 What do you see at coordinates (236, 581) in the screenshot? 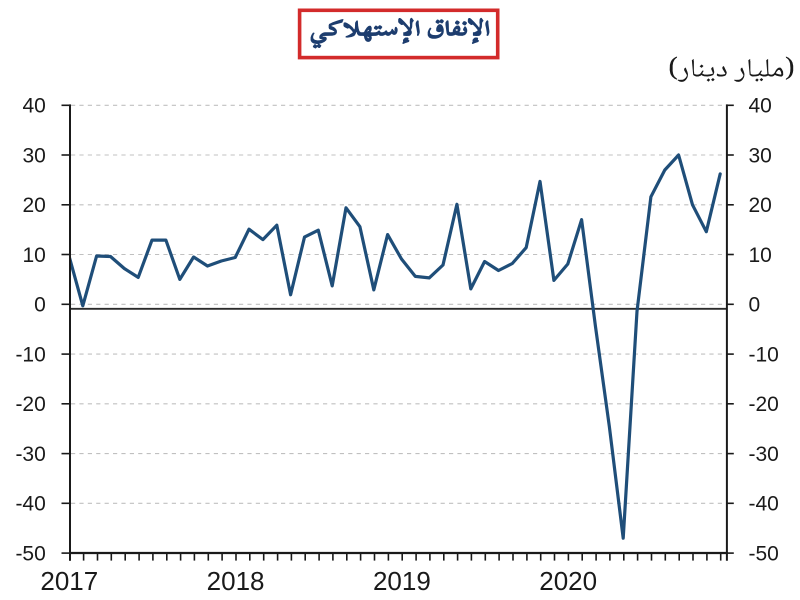
I see `svg-text: 2018` at bounding box center [236, 581].